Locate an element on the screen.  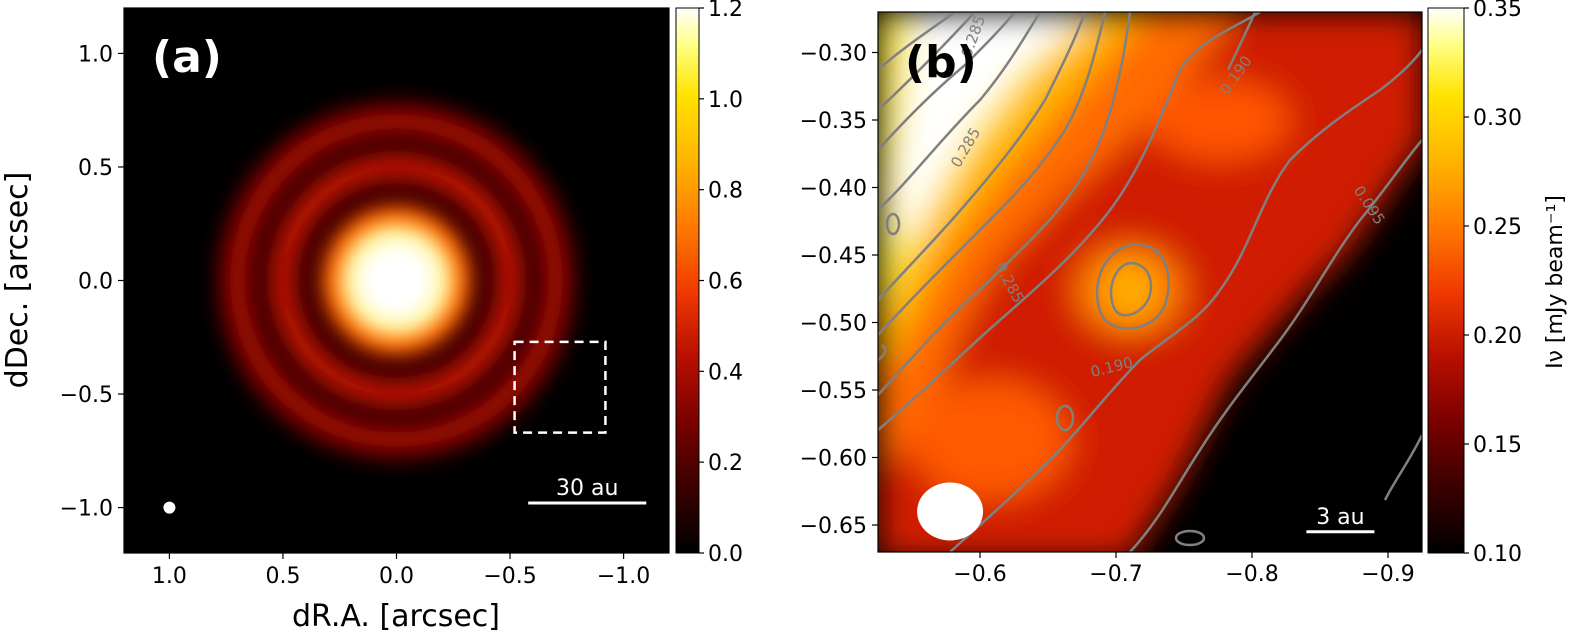
panel-b-colorbar-tick-label: 0.25 is located at coordinates (1497, 227).